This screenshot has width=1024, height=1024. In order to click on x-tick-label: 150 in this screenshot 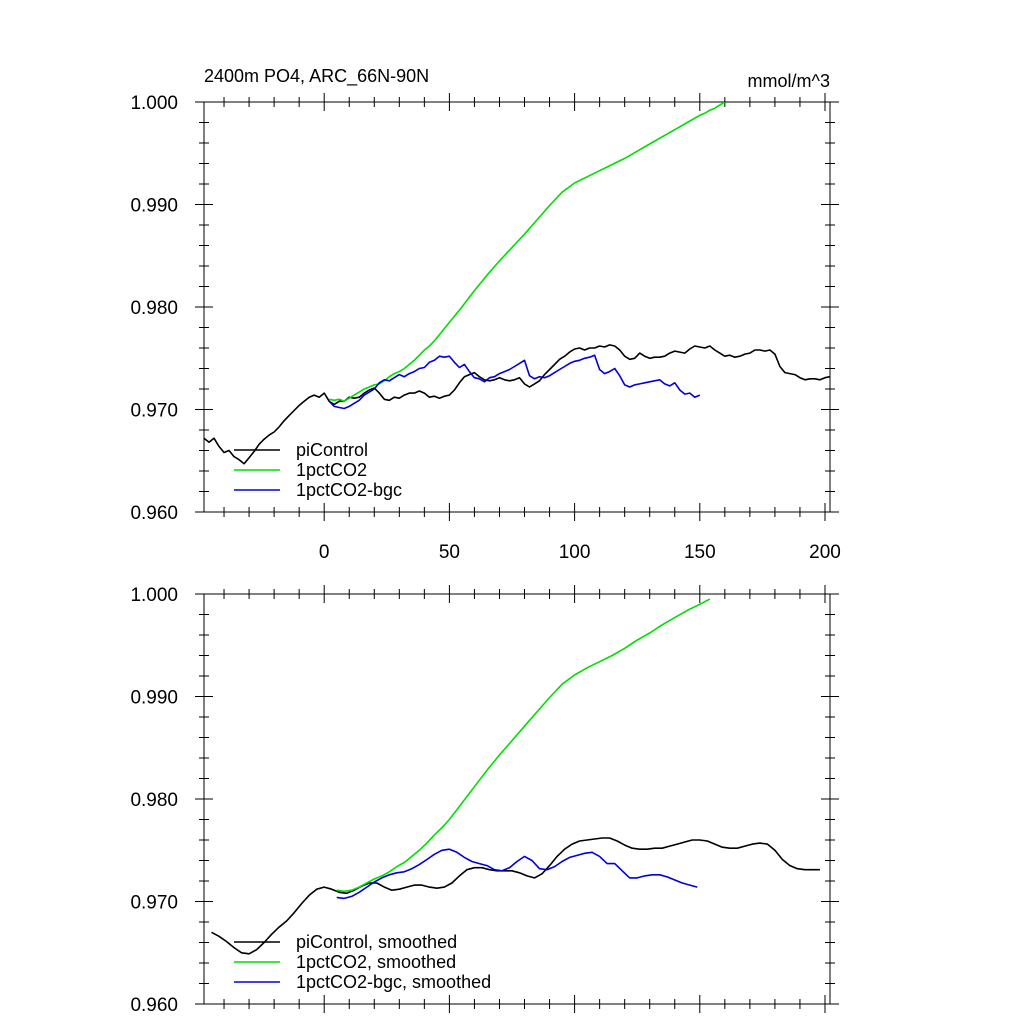, I will do `click(700, 552)`.